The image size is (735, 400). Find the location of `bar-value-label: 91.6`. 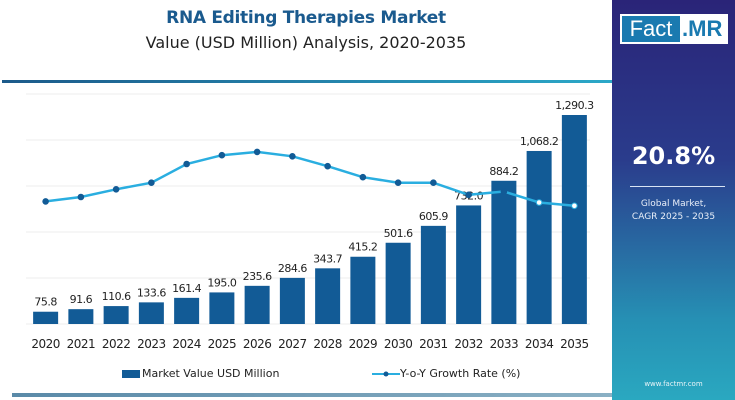

bar-value-label: 91.6 is located at coordinates (81, 299).